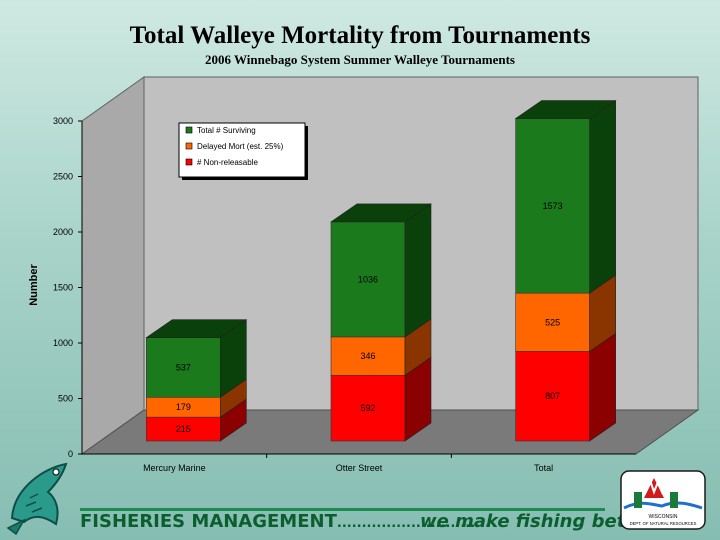 Image resolution: width=720 pixels, height=540 pixels. What do you see at coordinates (538, 521) in the screenshot?
I see `footer-tagline: we make fishing better` at bounding box center [538, 521].